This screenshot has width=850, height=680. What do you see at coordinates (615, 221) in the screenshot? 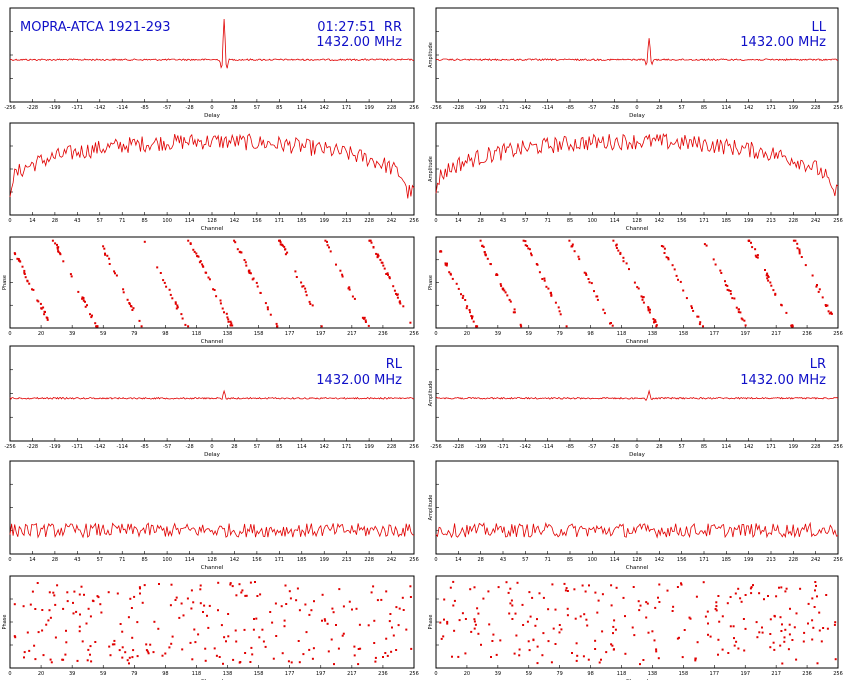
I see `x-tick-label: 114` at bounding box center [615, 221].